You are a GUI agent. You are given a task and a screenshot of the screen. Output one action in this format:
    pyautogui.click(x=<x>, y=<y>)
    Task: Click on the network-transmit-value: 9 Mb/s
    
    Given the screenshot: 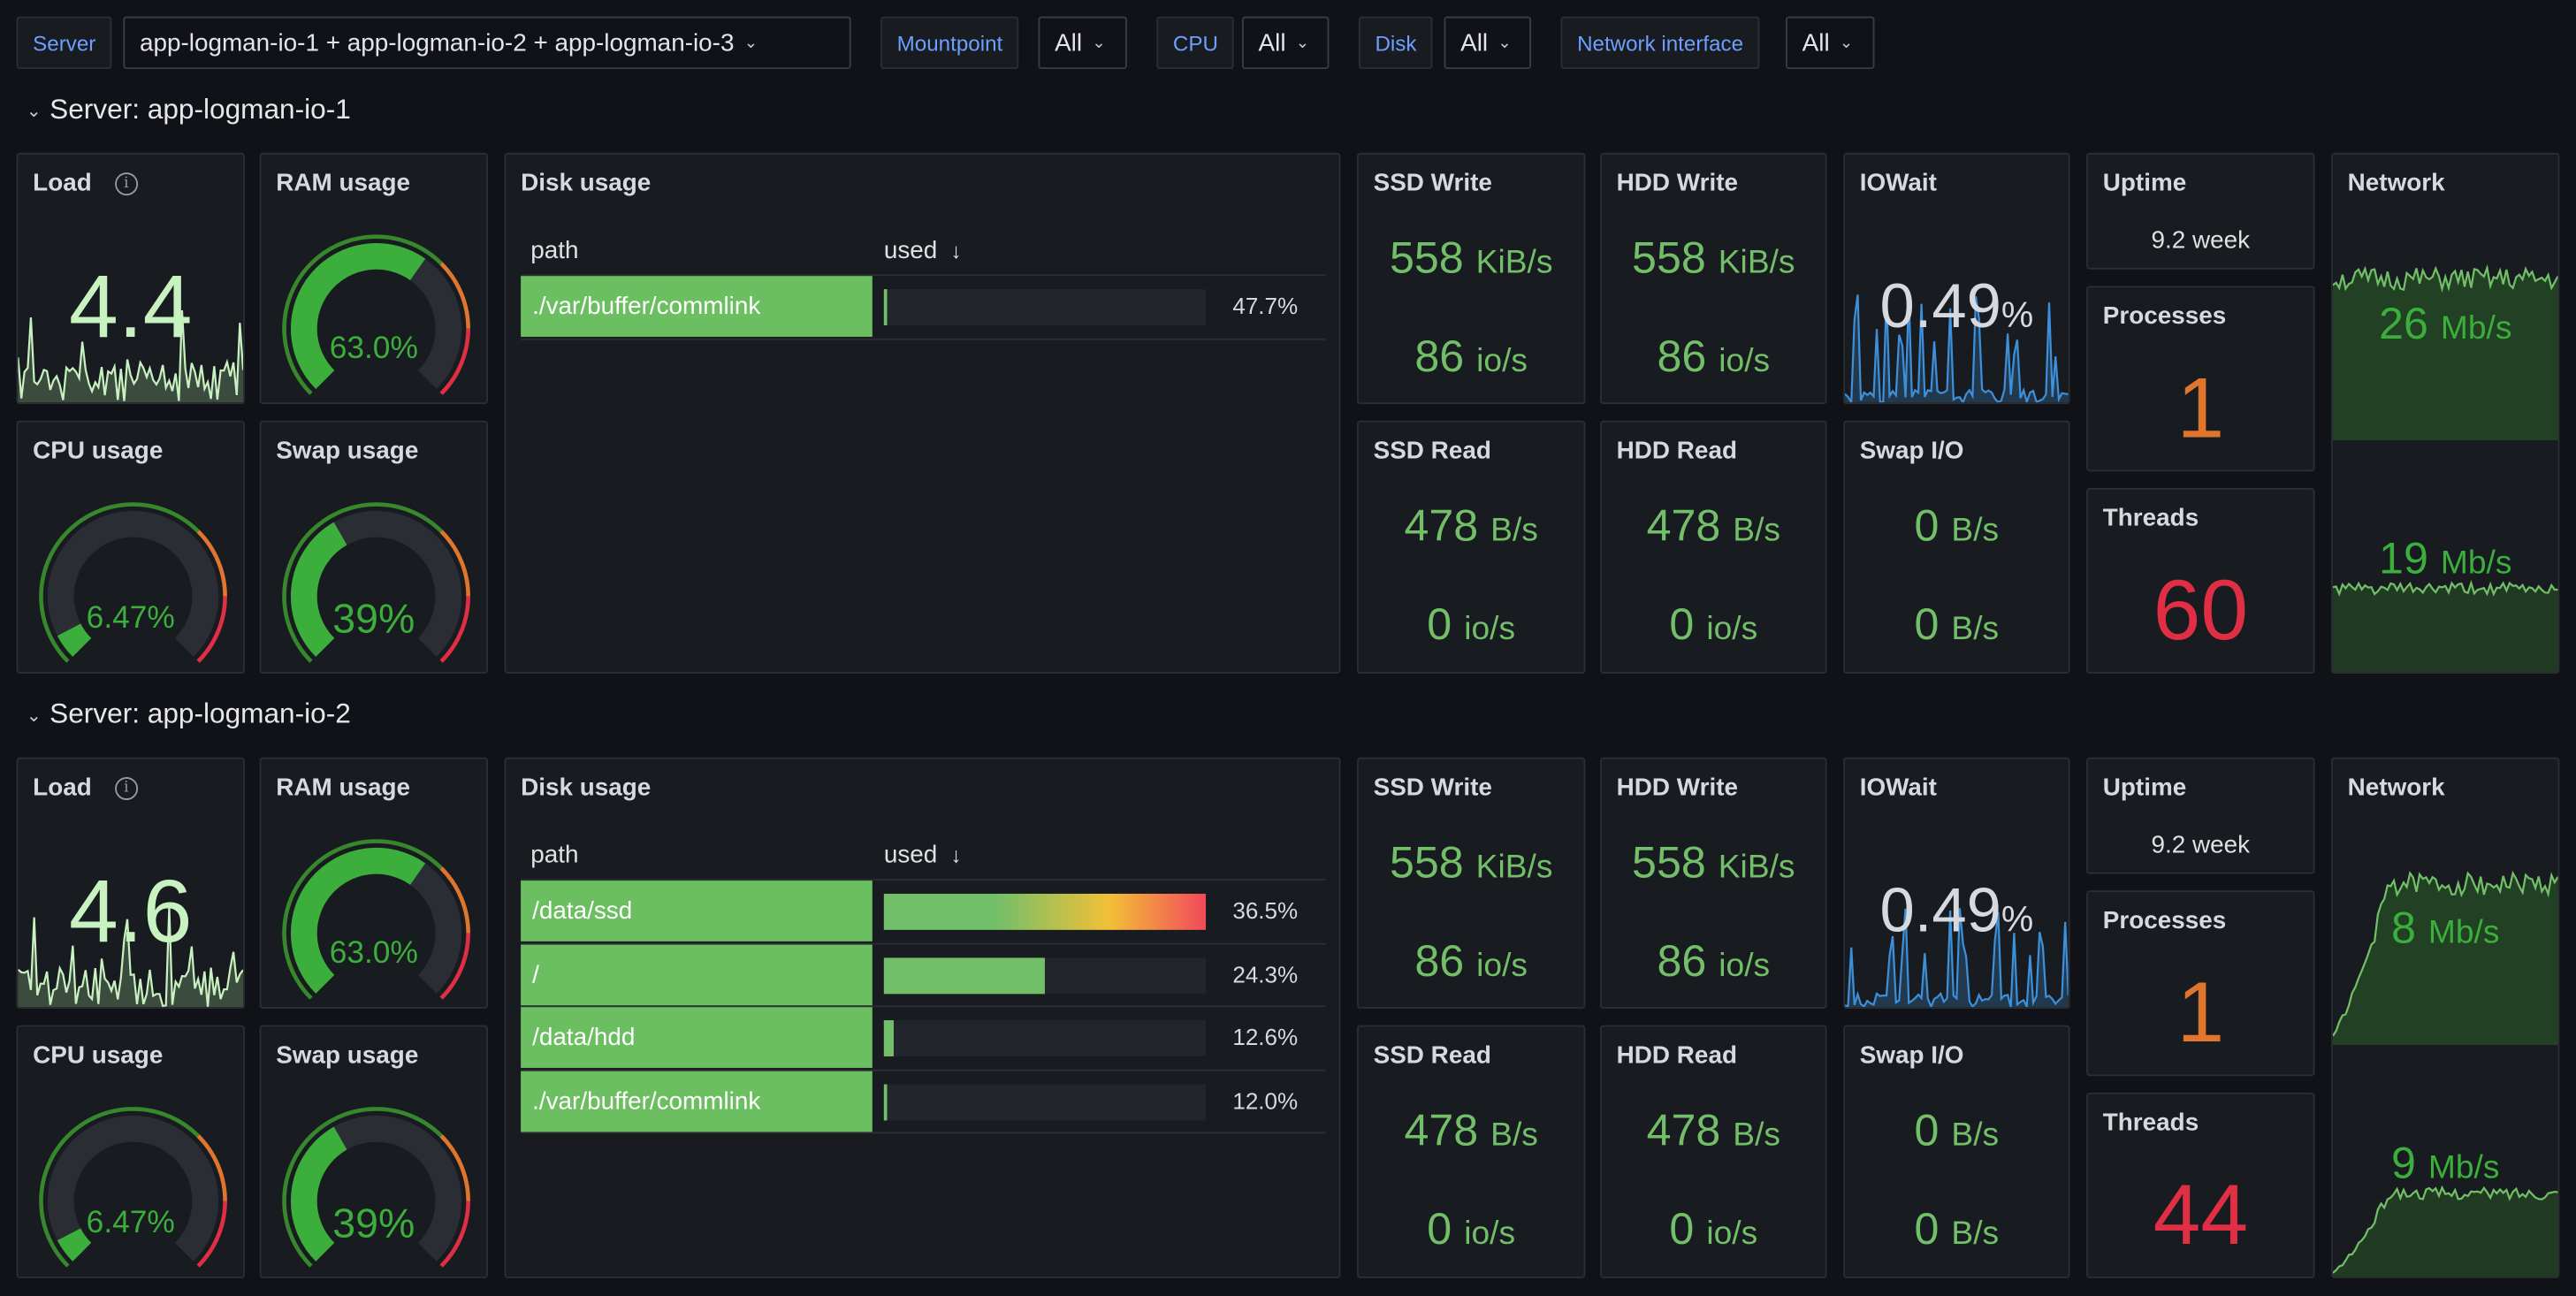 What is the action you would take?
    pyautogui.click(x=2445, y=1163)
    